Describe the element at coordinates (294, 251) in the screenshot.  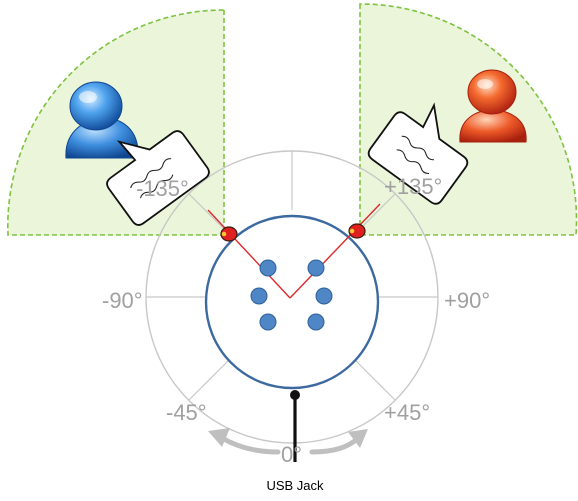
I see `beam-lines` at that location.